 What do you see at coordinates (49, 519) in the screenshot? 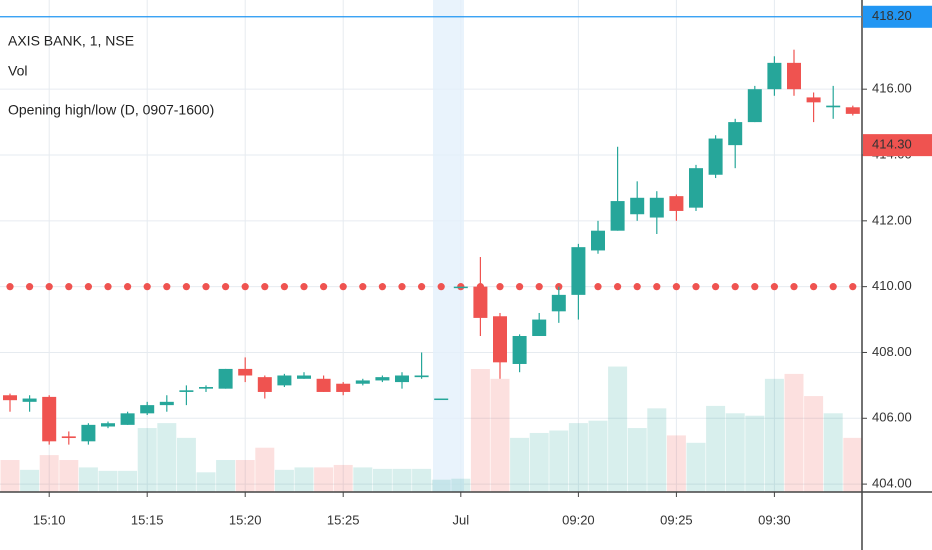
I see `x-tick-label: 15:10` at bounding box center [49, 519].